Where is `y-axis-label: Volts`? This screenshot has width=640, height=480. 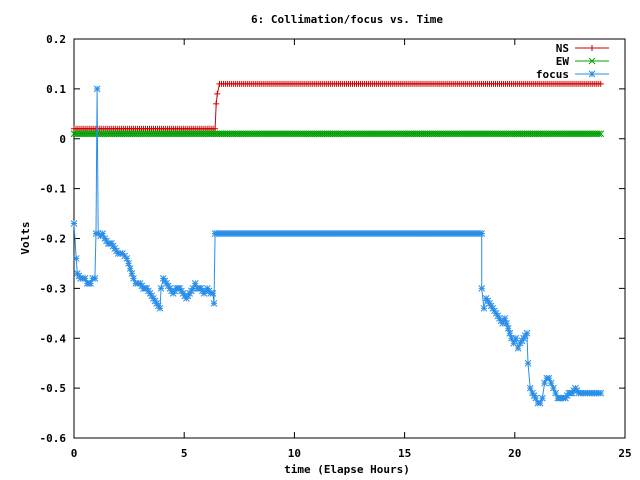
y-axis-label: Volts is located at coordinates (25, 237).